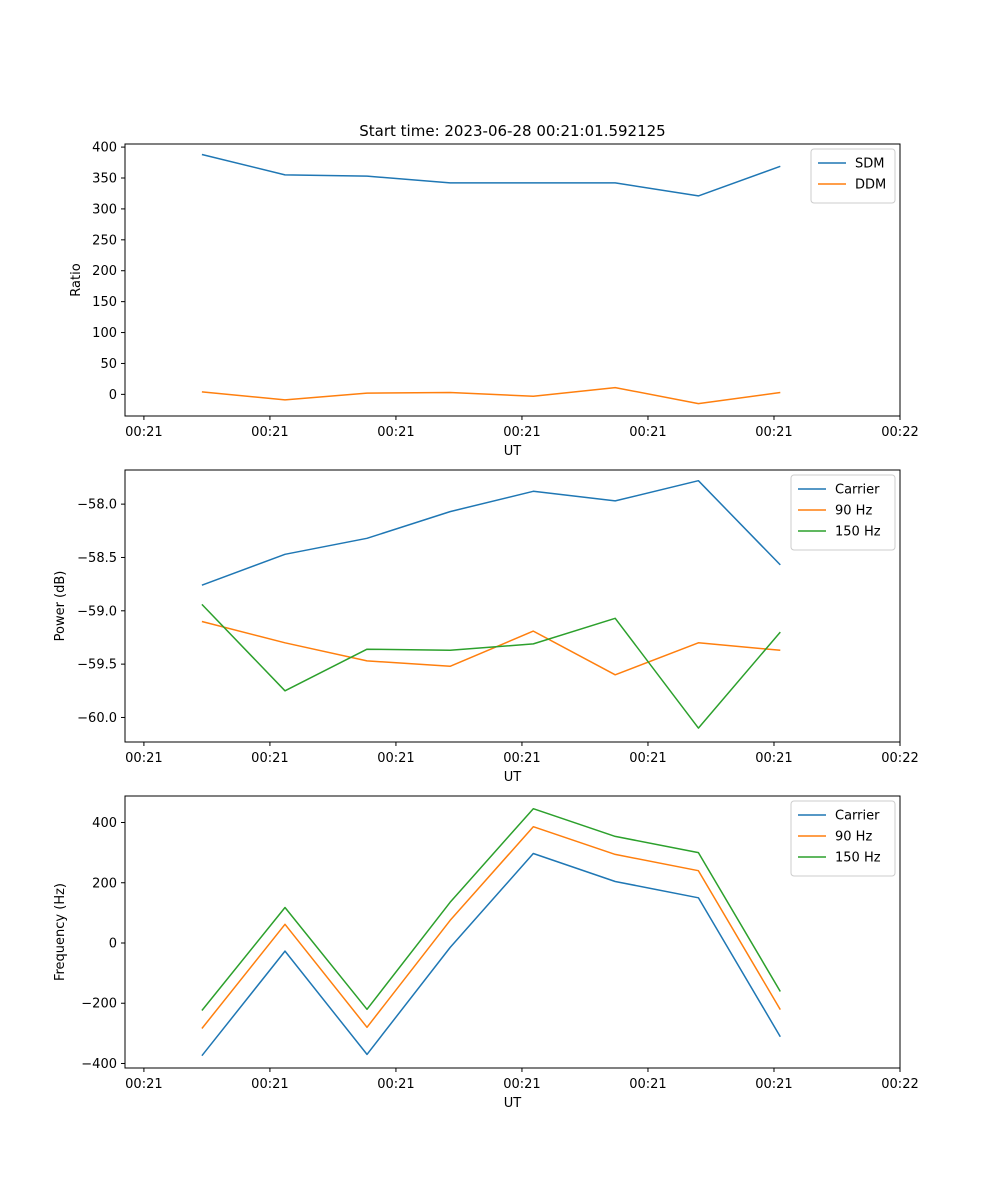  I want to click on ratio-y-tick-label: 350, so click(104, 179).